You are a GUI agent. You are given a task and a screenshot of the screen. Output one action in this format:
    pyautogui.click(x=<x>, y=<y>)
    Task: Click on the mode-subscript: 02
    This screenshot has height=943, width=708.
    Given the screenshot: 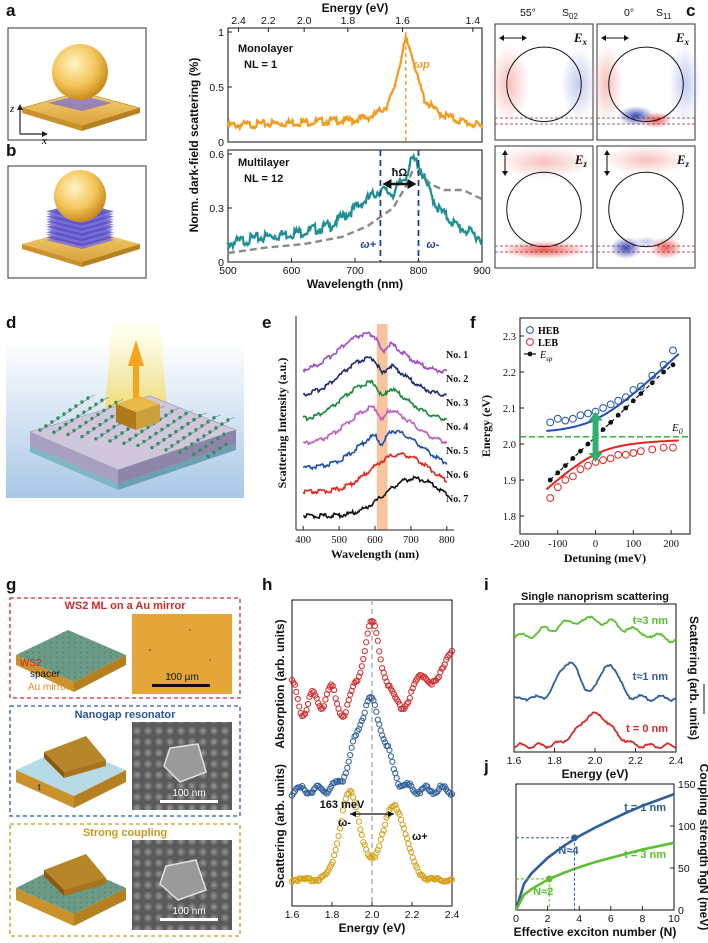 What is the action you would take?
    pyautogui.click(x=573, y=16)
    